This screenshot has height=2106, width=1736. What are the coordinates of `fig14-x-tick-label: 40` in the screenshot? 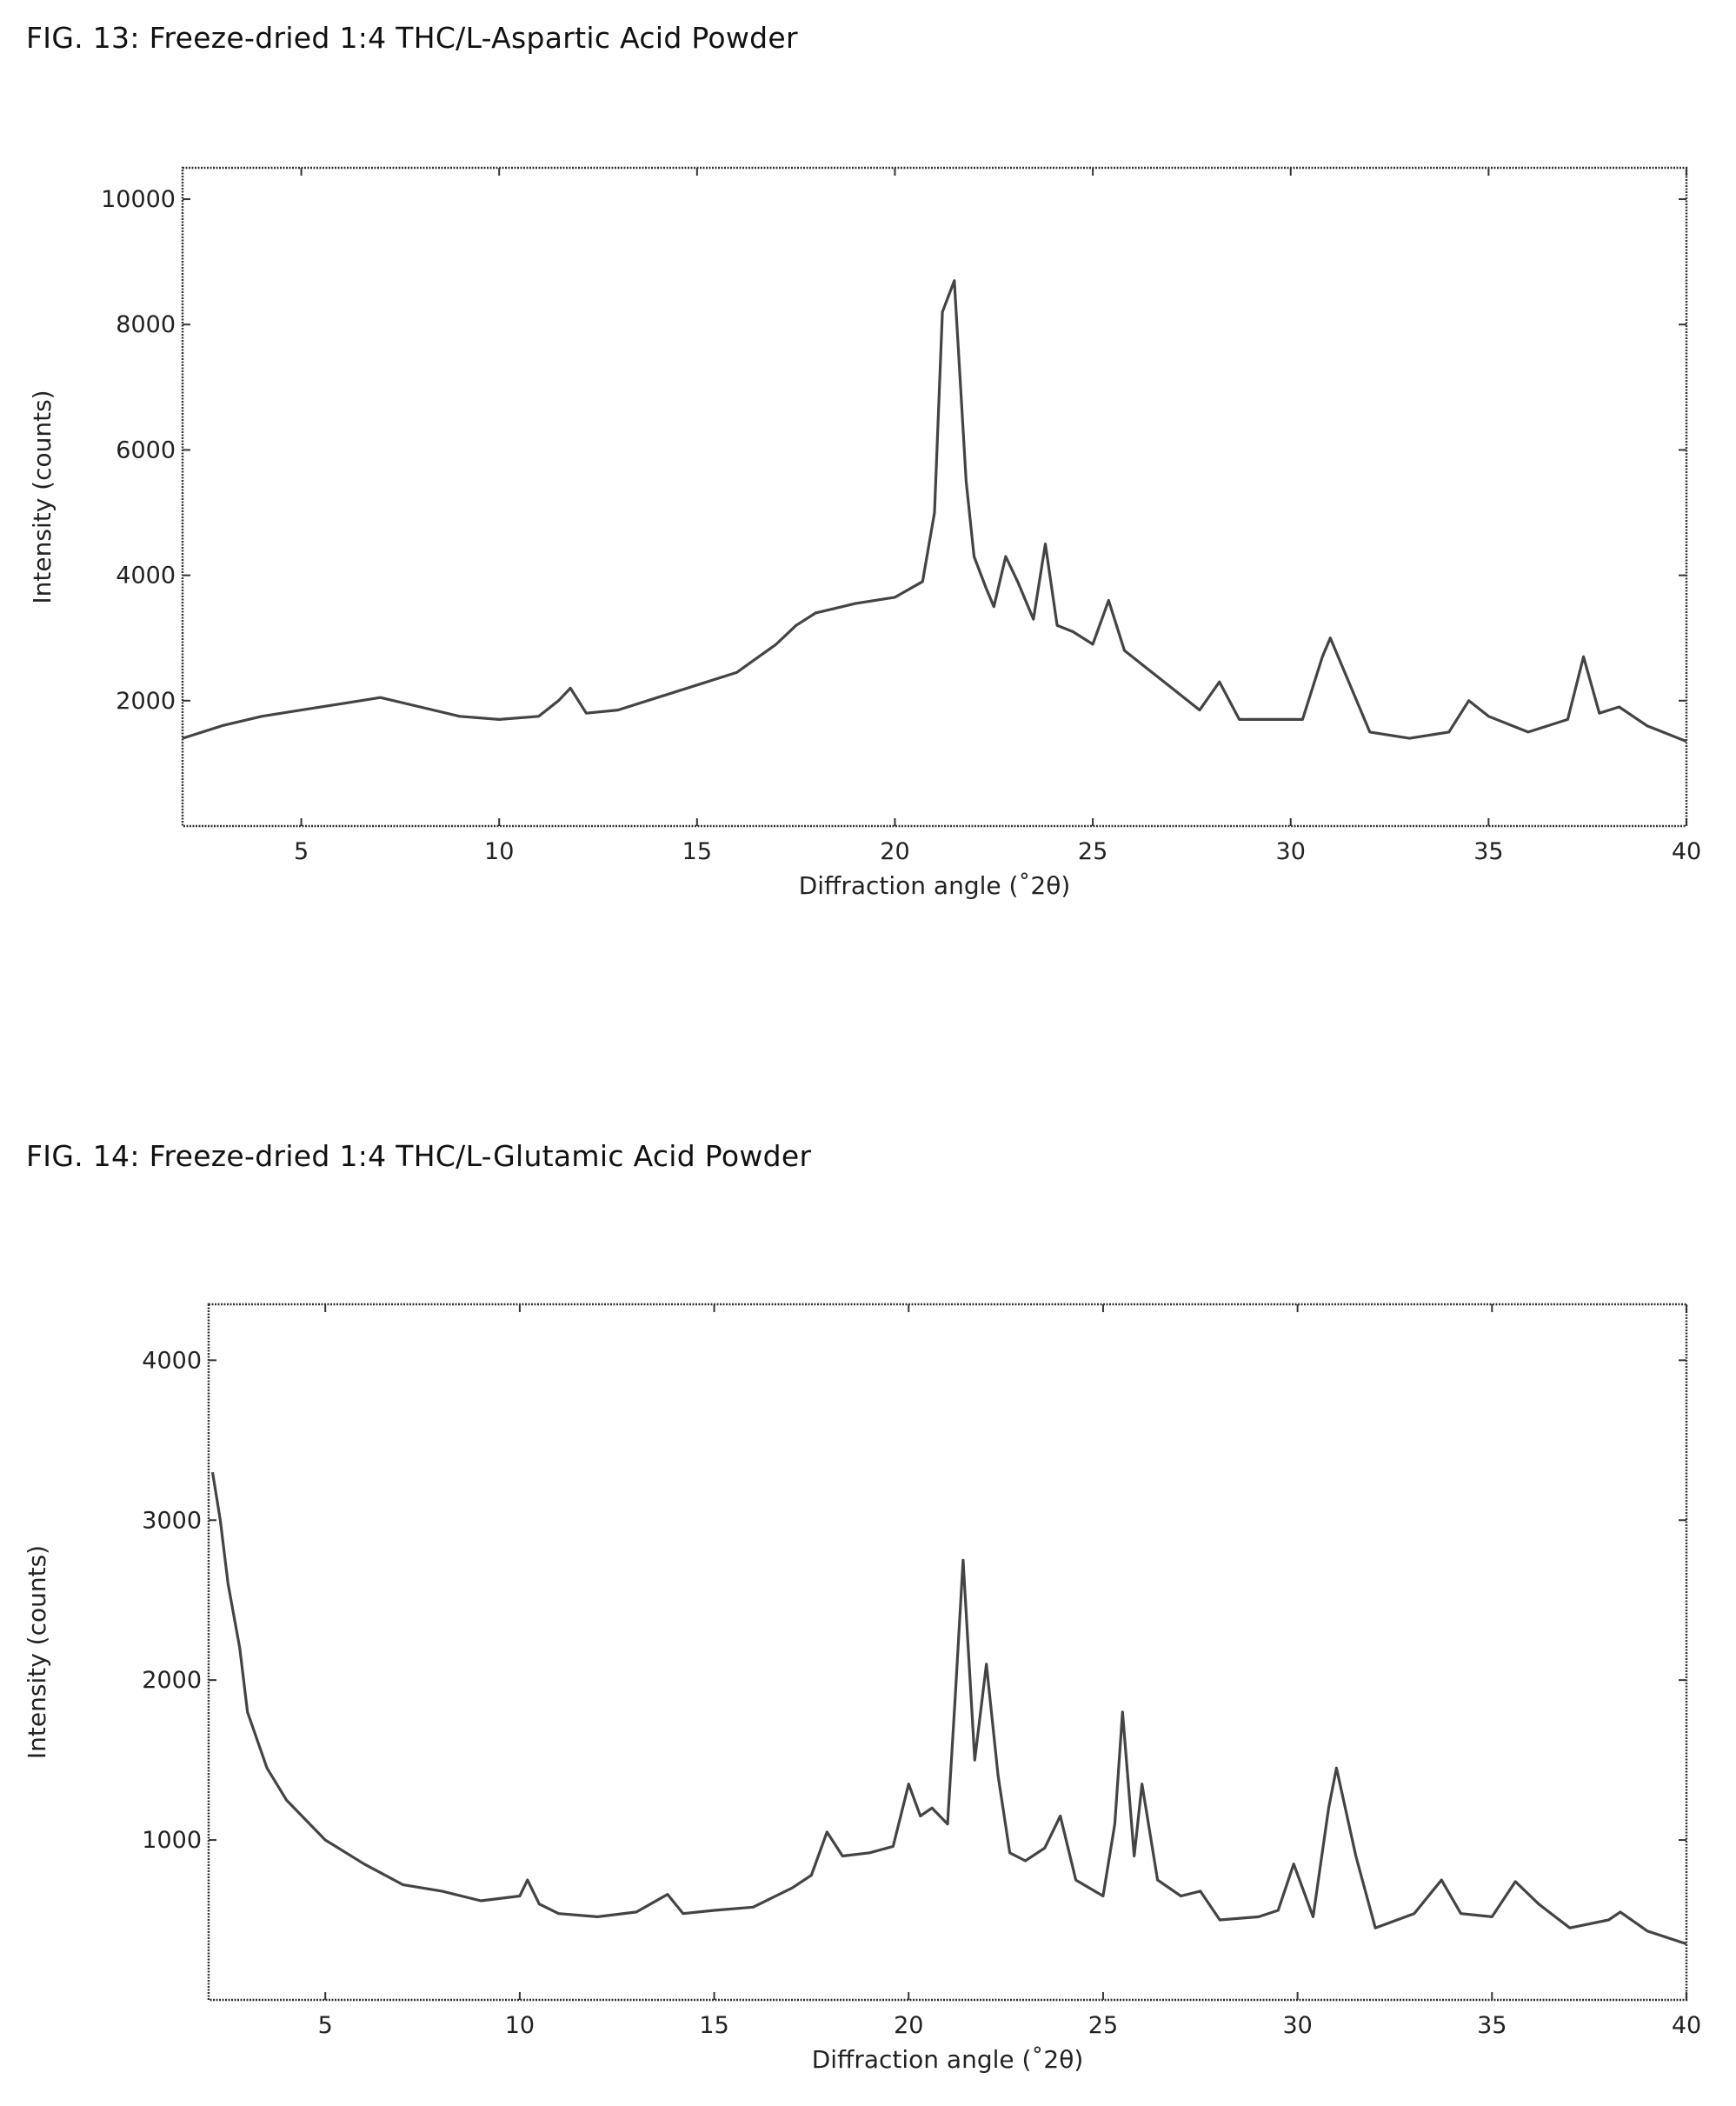 It's located at (1686, 2025).